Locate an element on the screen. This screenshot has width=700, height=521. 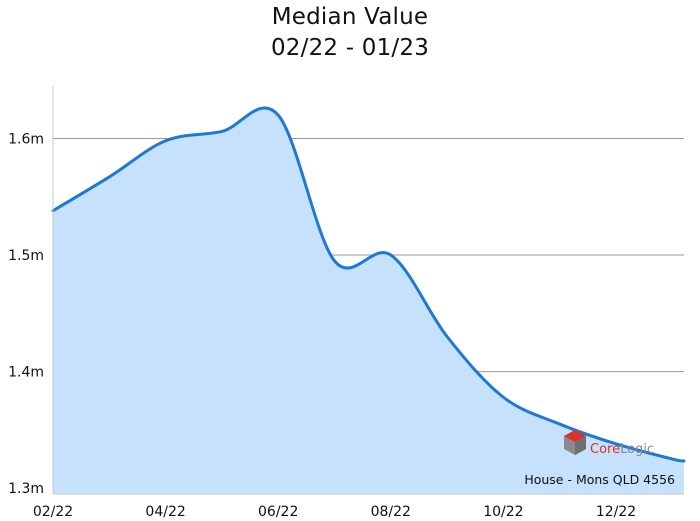
y-tick-labels: 1.3m 1.4m 1.5m 1.6m is located at coordinates (26, 314).